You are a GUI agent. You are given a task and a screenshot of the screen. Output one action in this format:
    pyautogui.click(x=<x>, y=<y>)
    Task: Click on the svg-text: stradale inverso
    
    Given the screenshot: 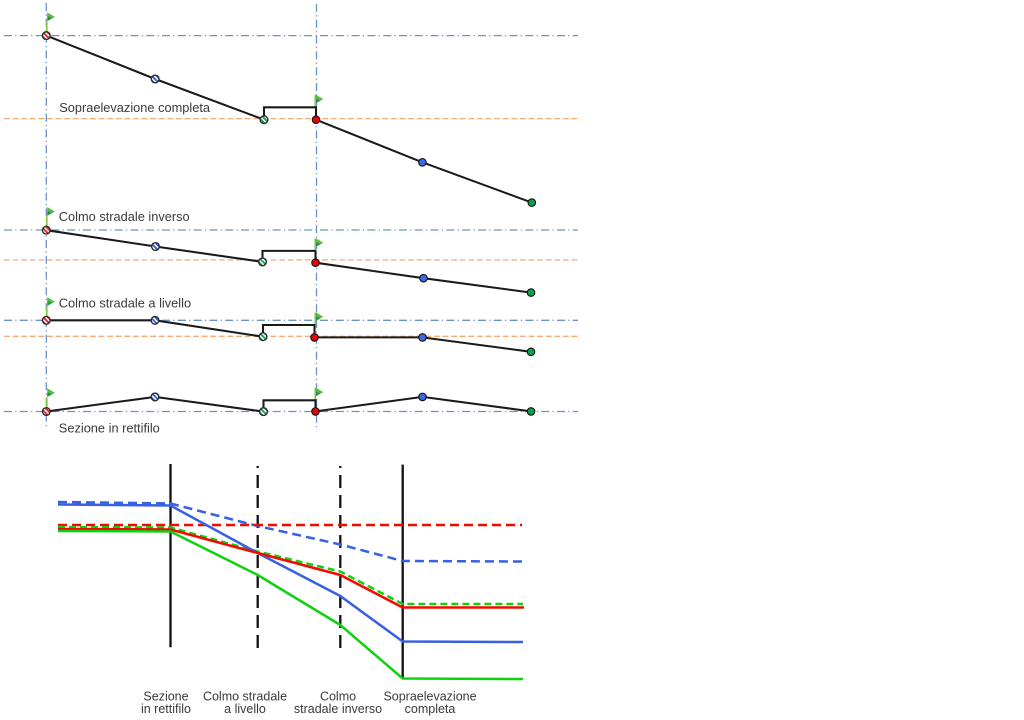 What is the action you would take?
    pyautogui.click(x=338, y=709)
    